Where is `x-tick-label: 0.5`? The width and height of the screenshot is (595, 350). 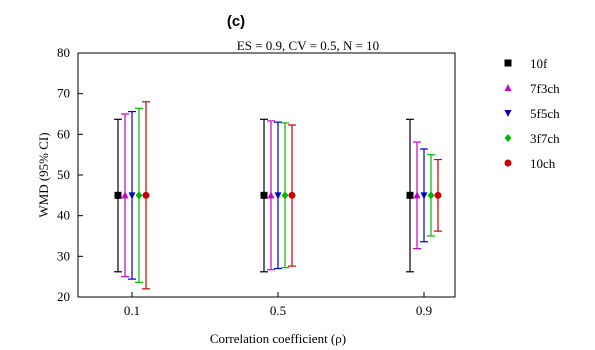 x-tick-label: 0.5 is located at coordinates (278, 310).